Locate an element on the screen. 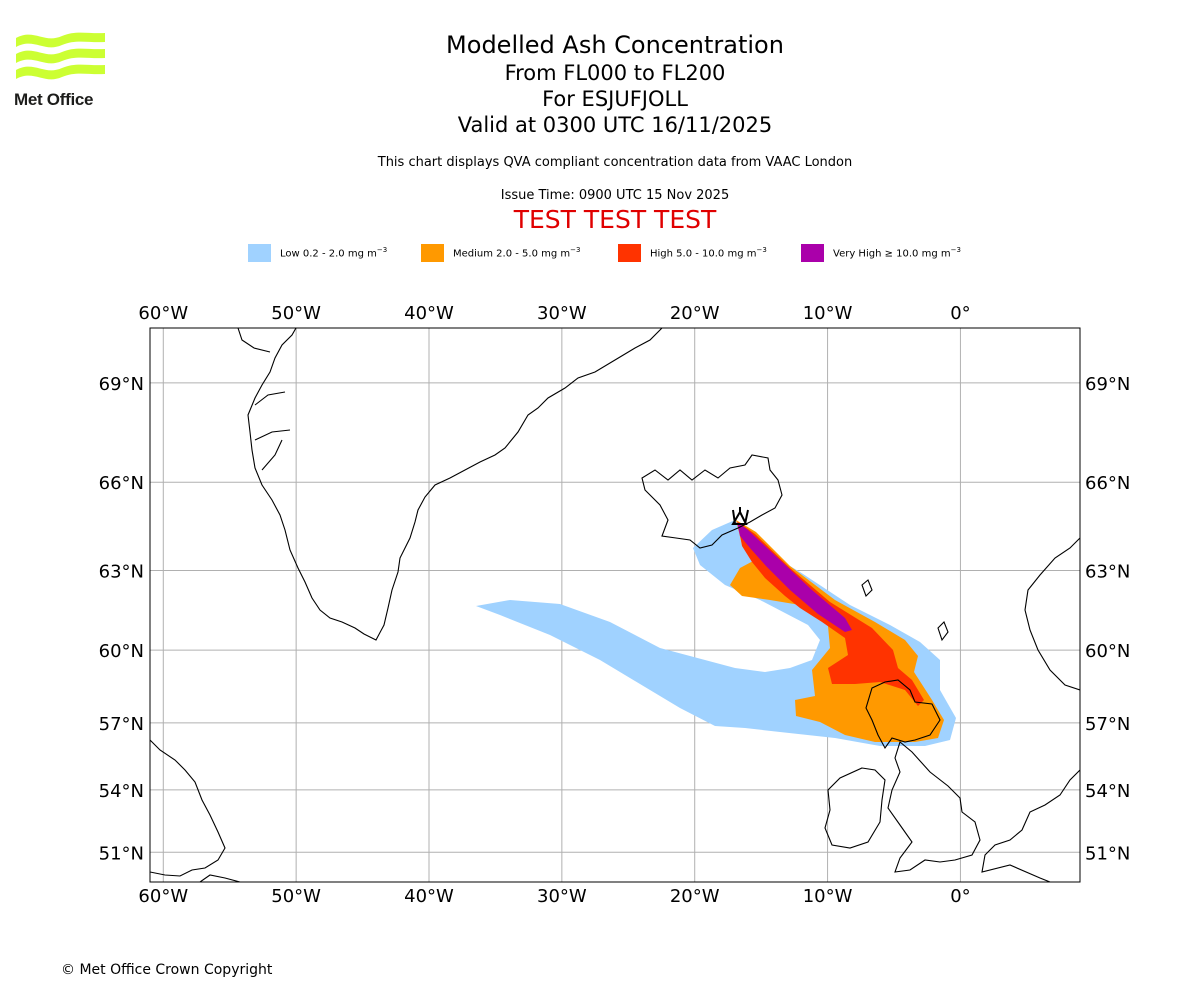 This screenshot has height=1000, width=1200. coastline-greenland-east is located at coordinates (455, 484).